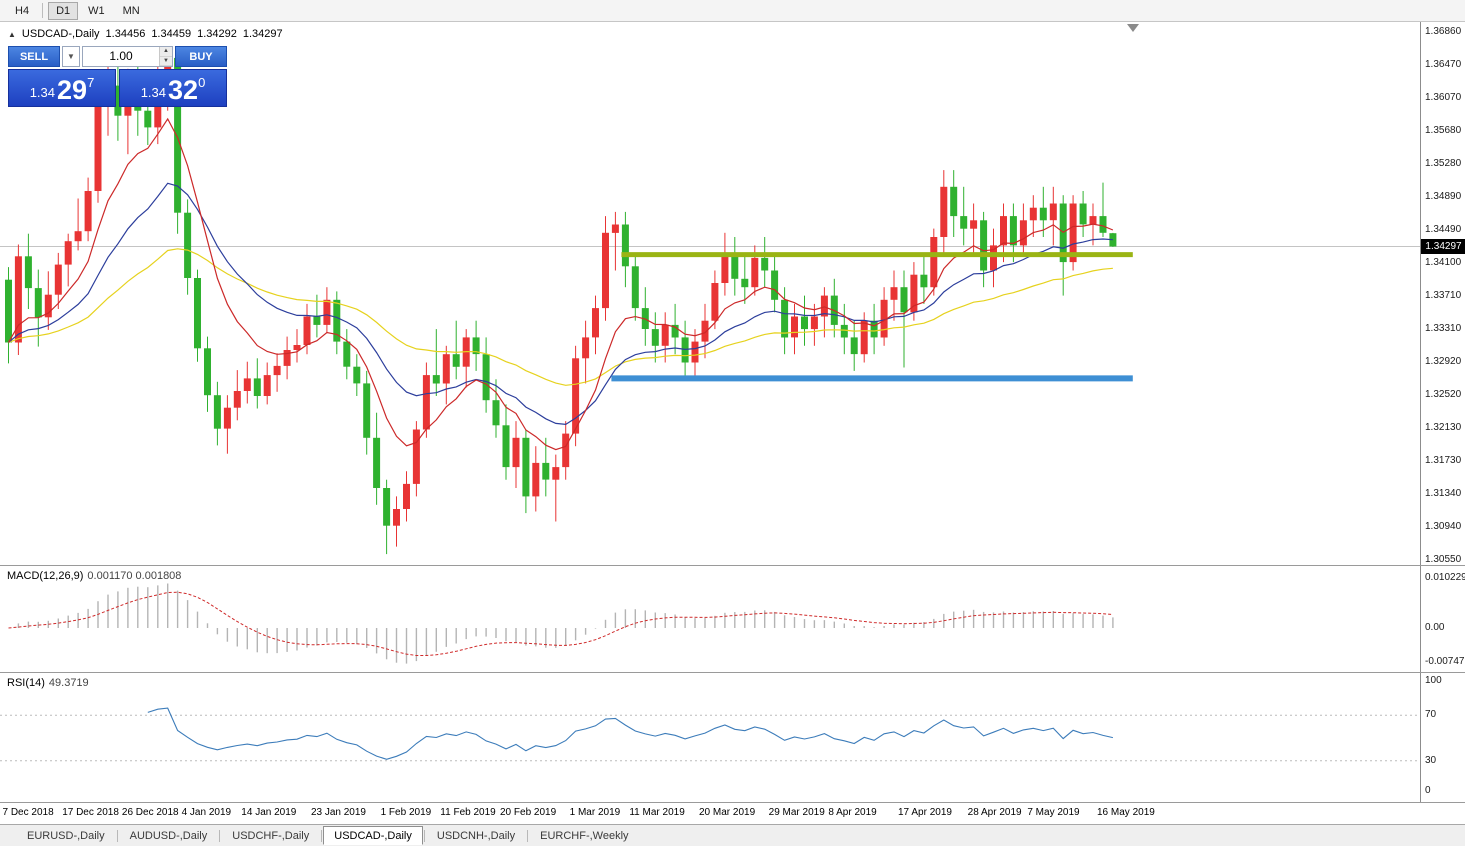 This screenshot has width=1465, height=846. Describe the element at coordinates (468, 812) in the screenshot. I see `time-axis-label: 11 Feb 2019` at that location.